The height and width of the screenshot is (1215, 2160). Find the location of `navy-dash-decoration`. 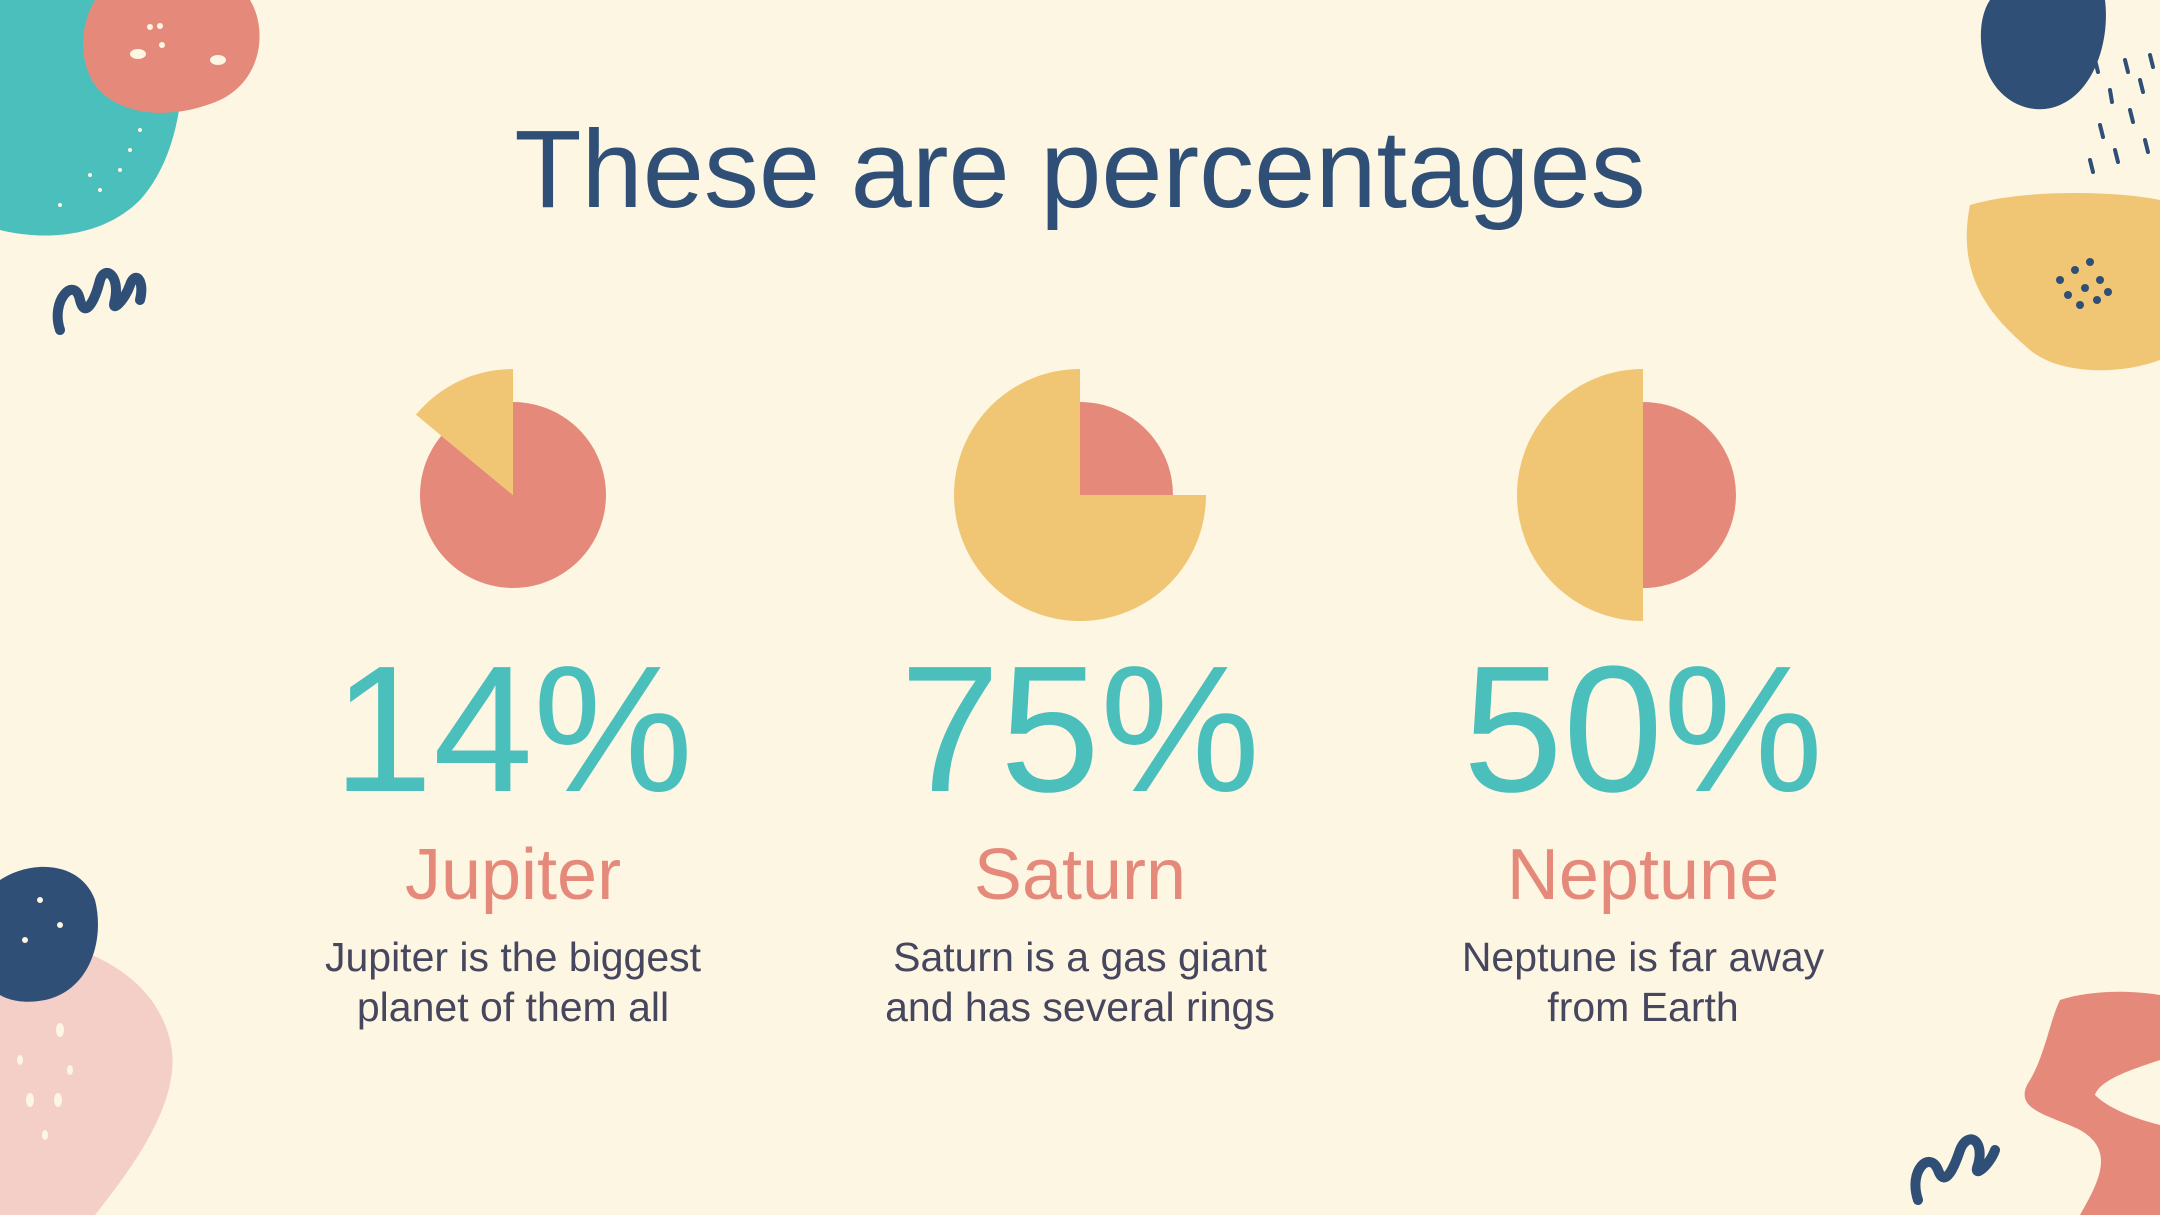

navy-dash-decoration is located at coordinates (2121, 113).